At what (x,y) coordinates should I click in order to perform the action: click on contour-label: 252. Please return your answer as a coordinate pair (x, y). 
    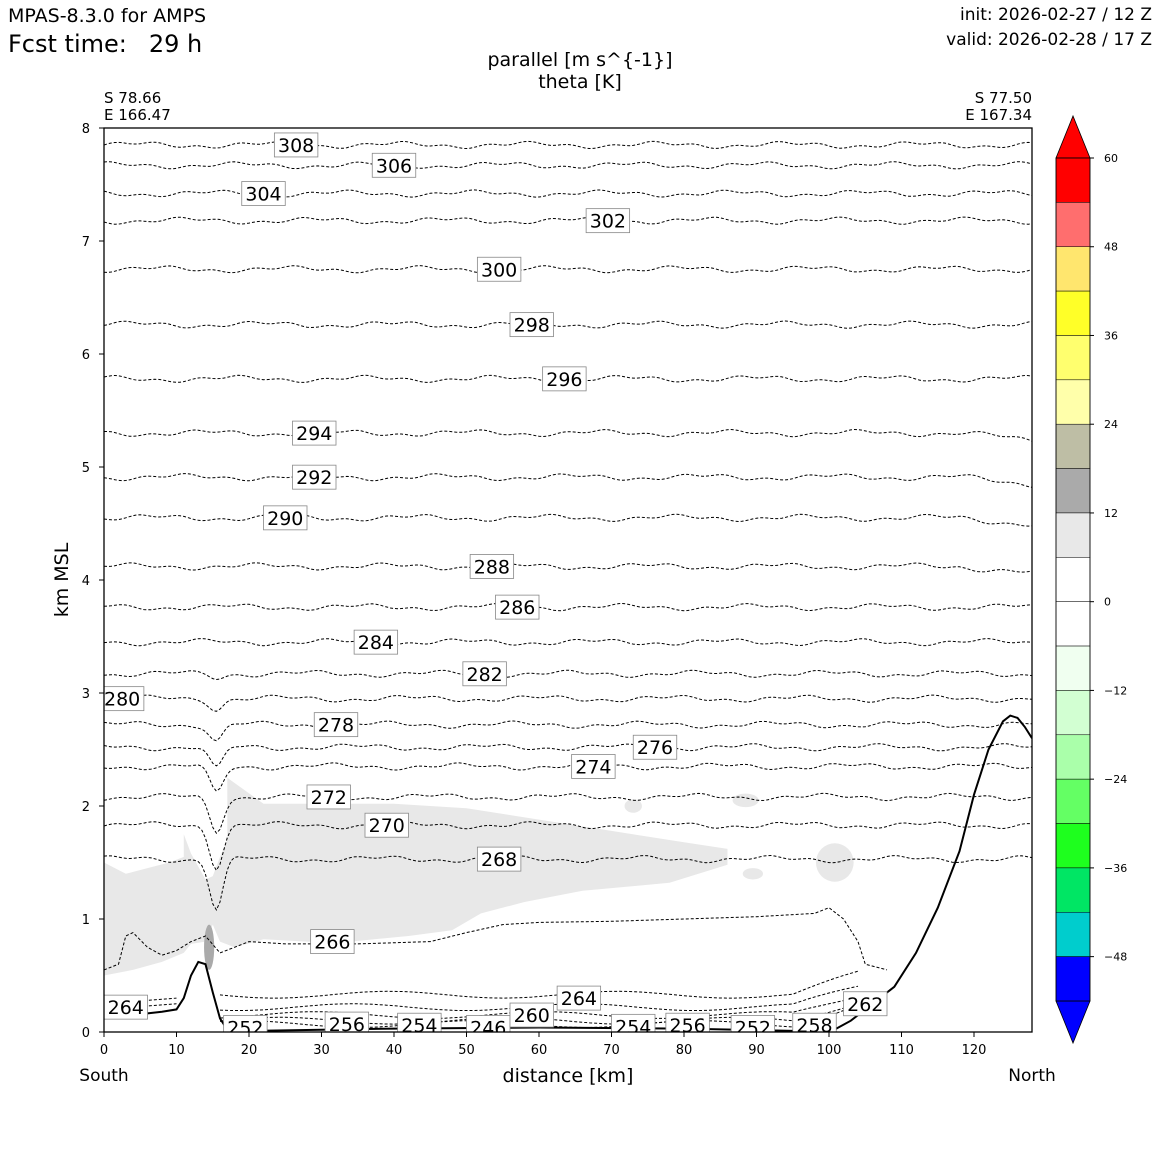
    Looking at the image, I should click on (245, 1028).